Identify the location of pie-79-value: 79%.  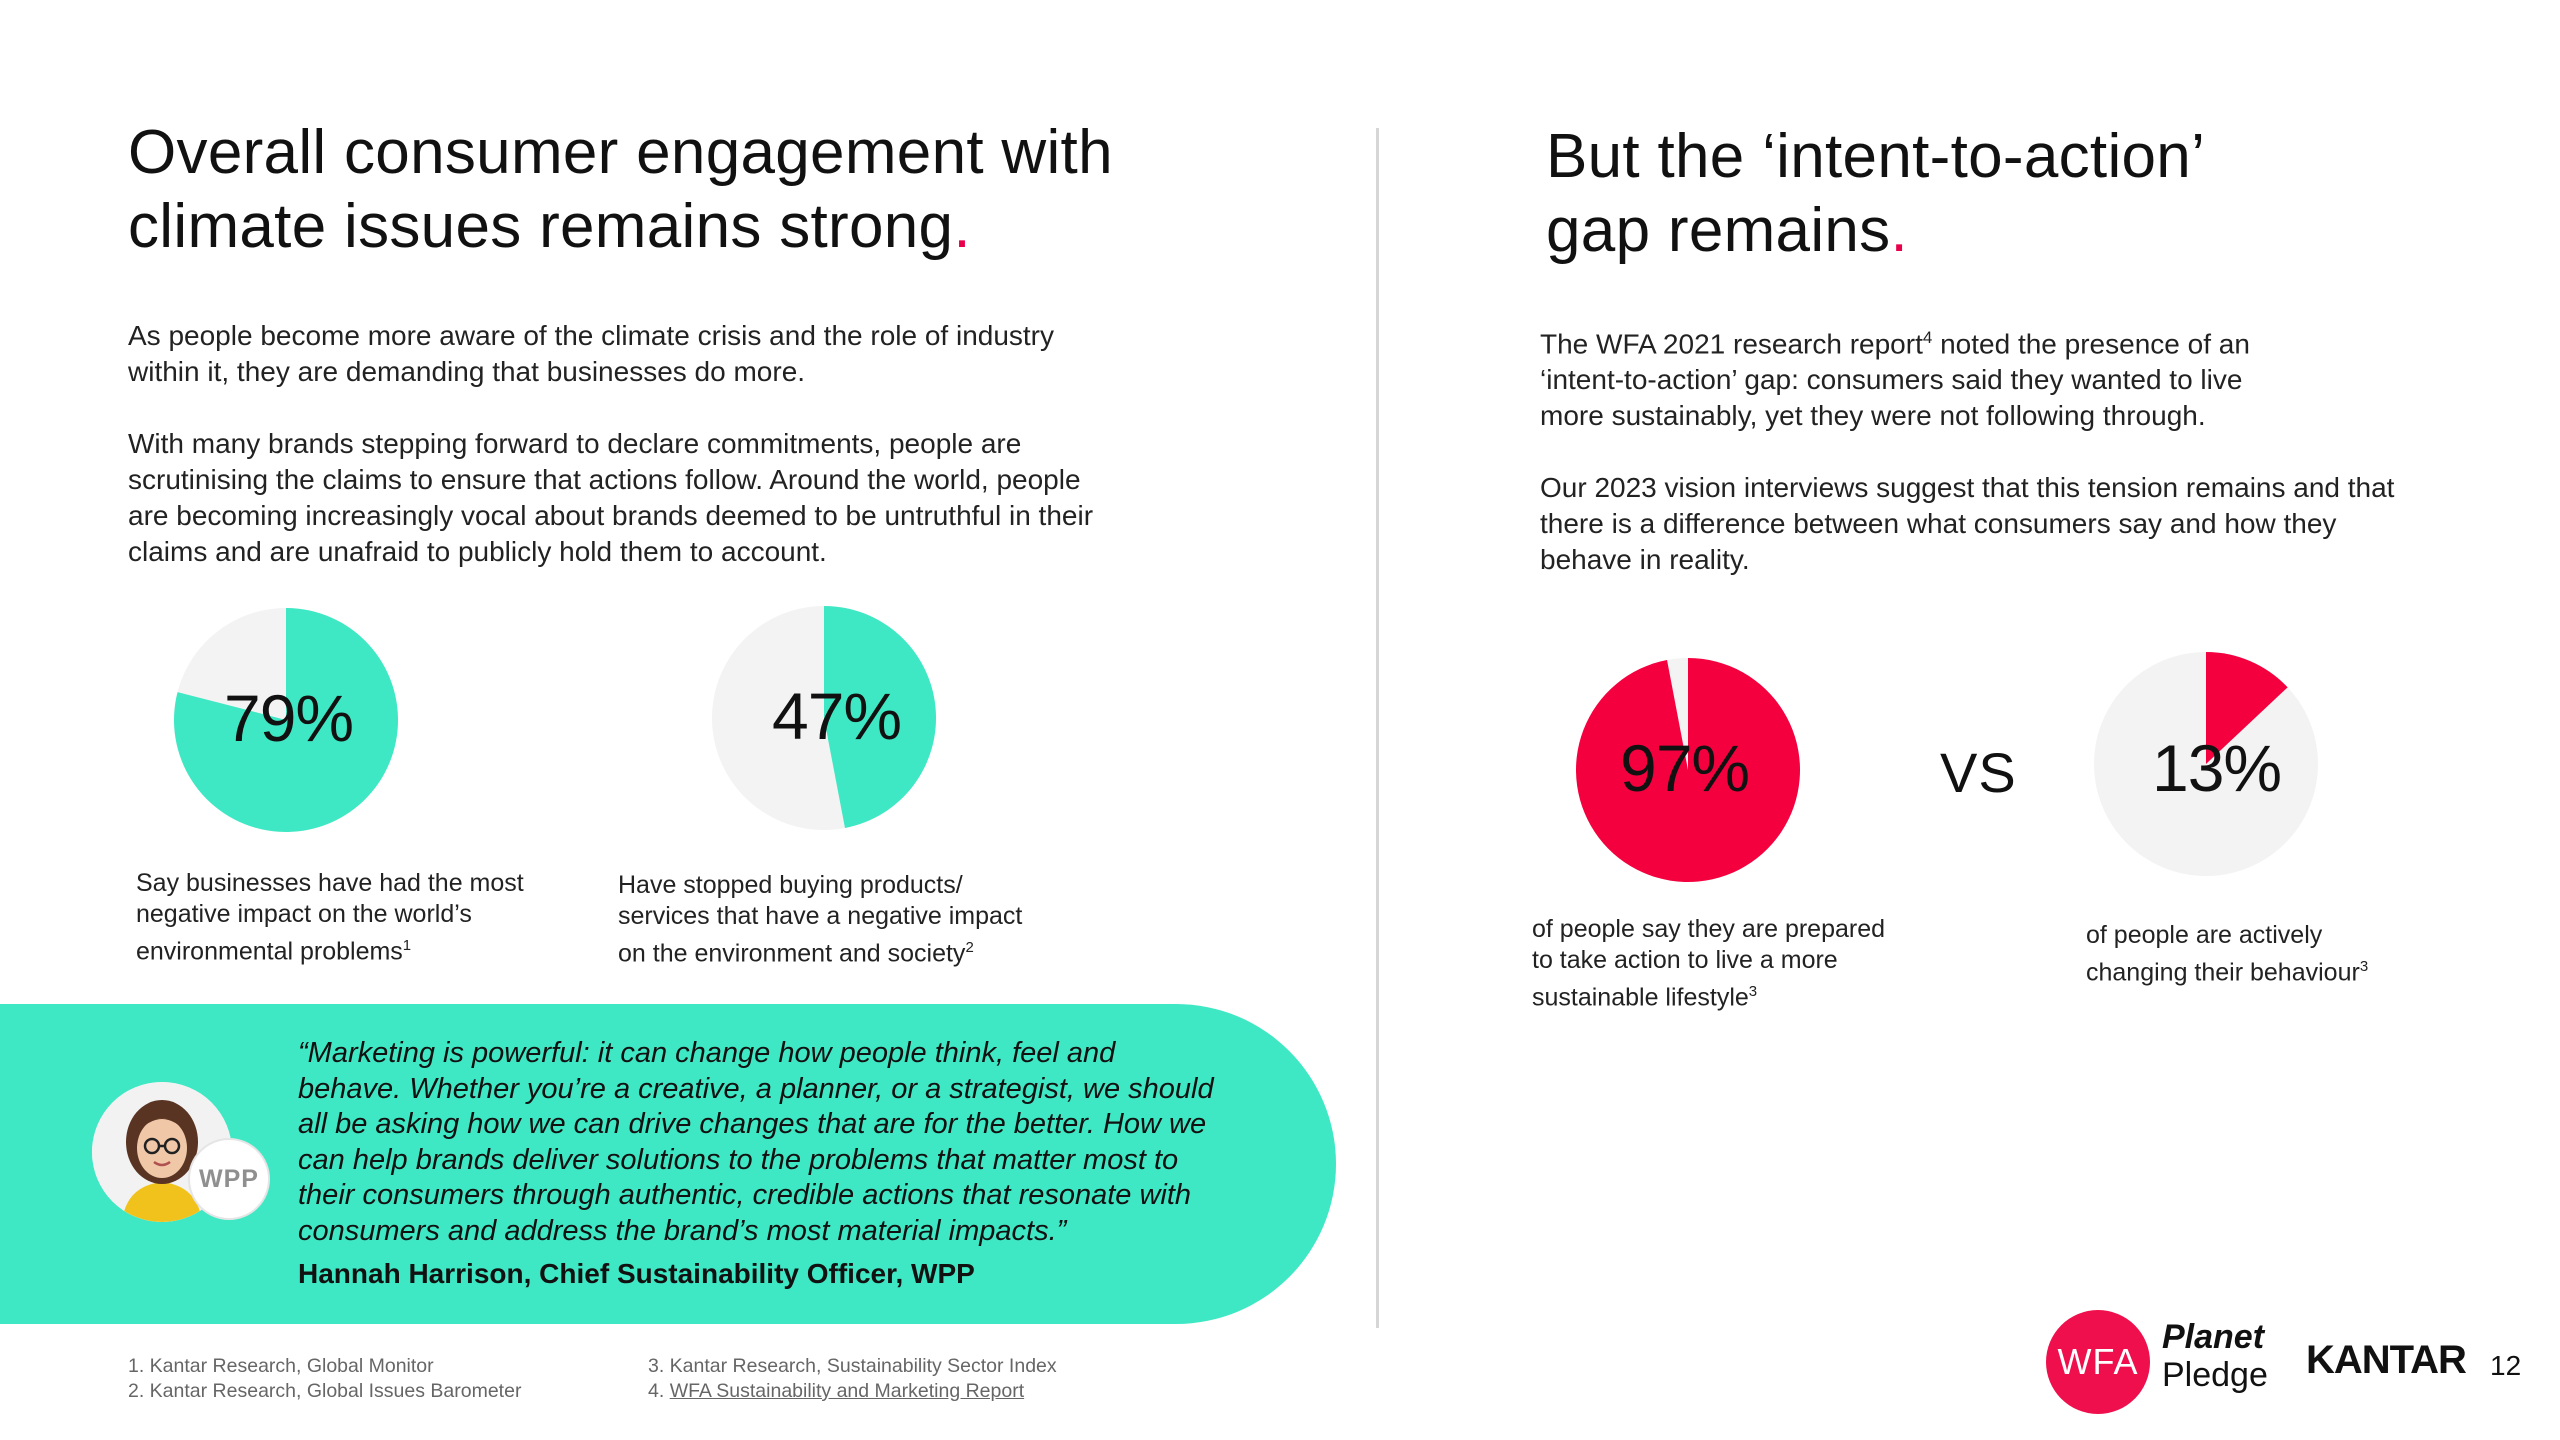
(289, 718).